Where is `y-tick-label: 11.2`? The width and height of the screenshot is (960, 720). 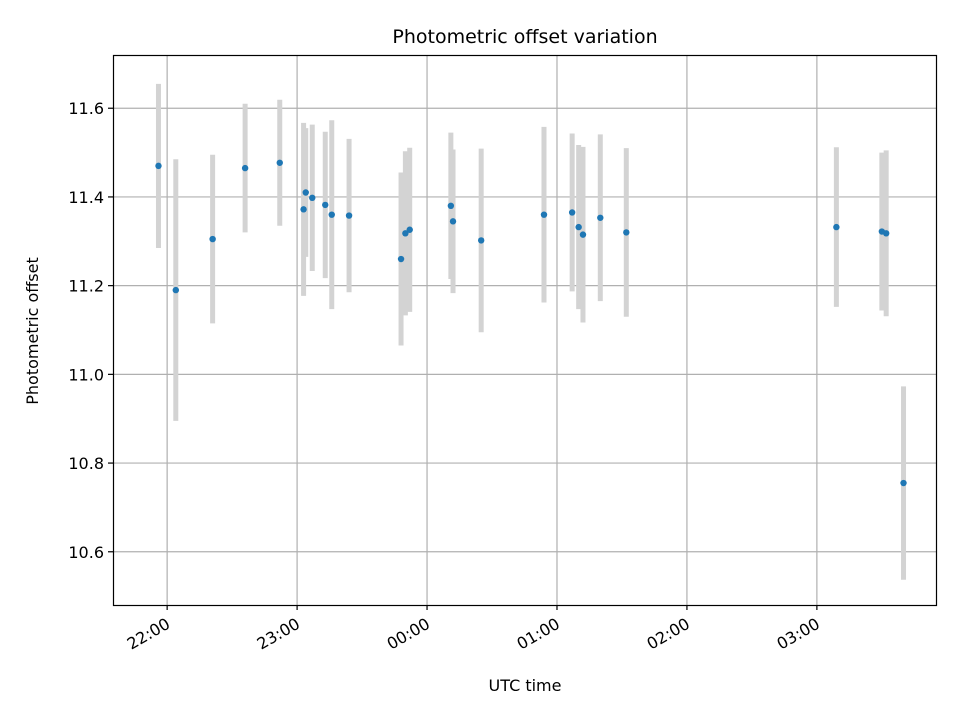
y-tick-label: 11.2 is located at coordinates (86, 286).